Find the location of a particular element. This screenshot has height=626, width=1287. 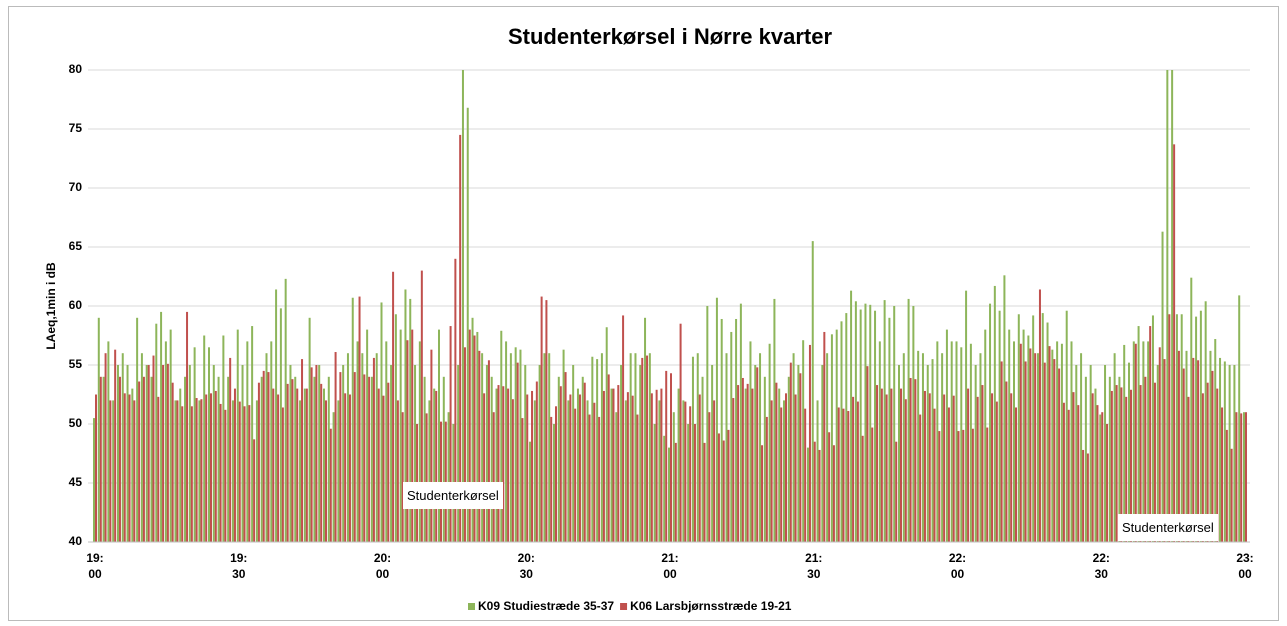

legend-label: K09 Studiestræde 35-37 is located at coordinates (546, 606).